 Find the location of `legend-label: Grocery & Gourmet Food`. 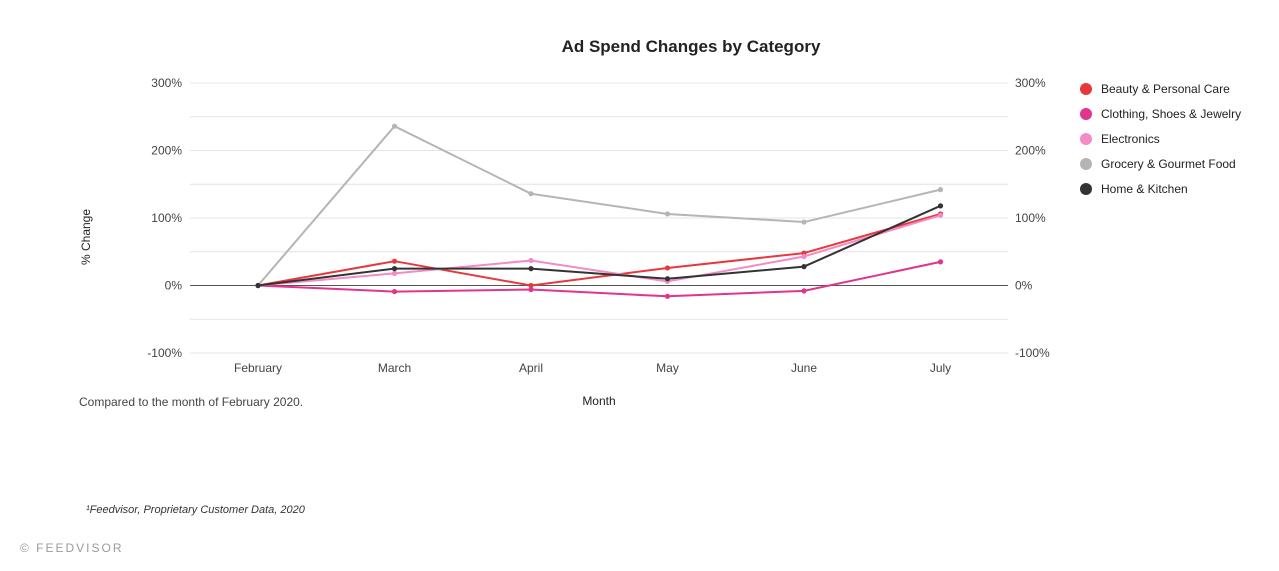

legend-label: Grocery & Gourmet Food is located at coordinates (1168, 164).